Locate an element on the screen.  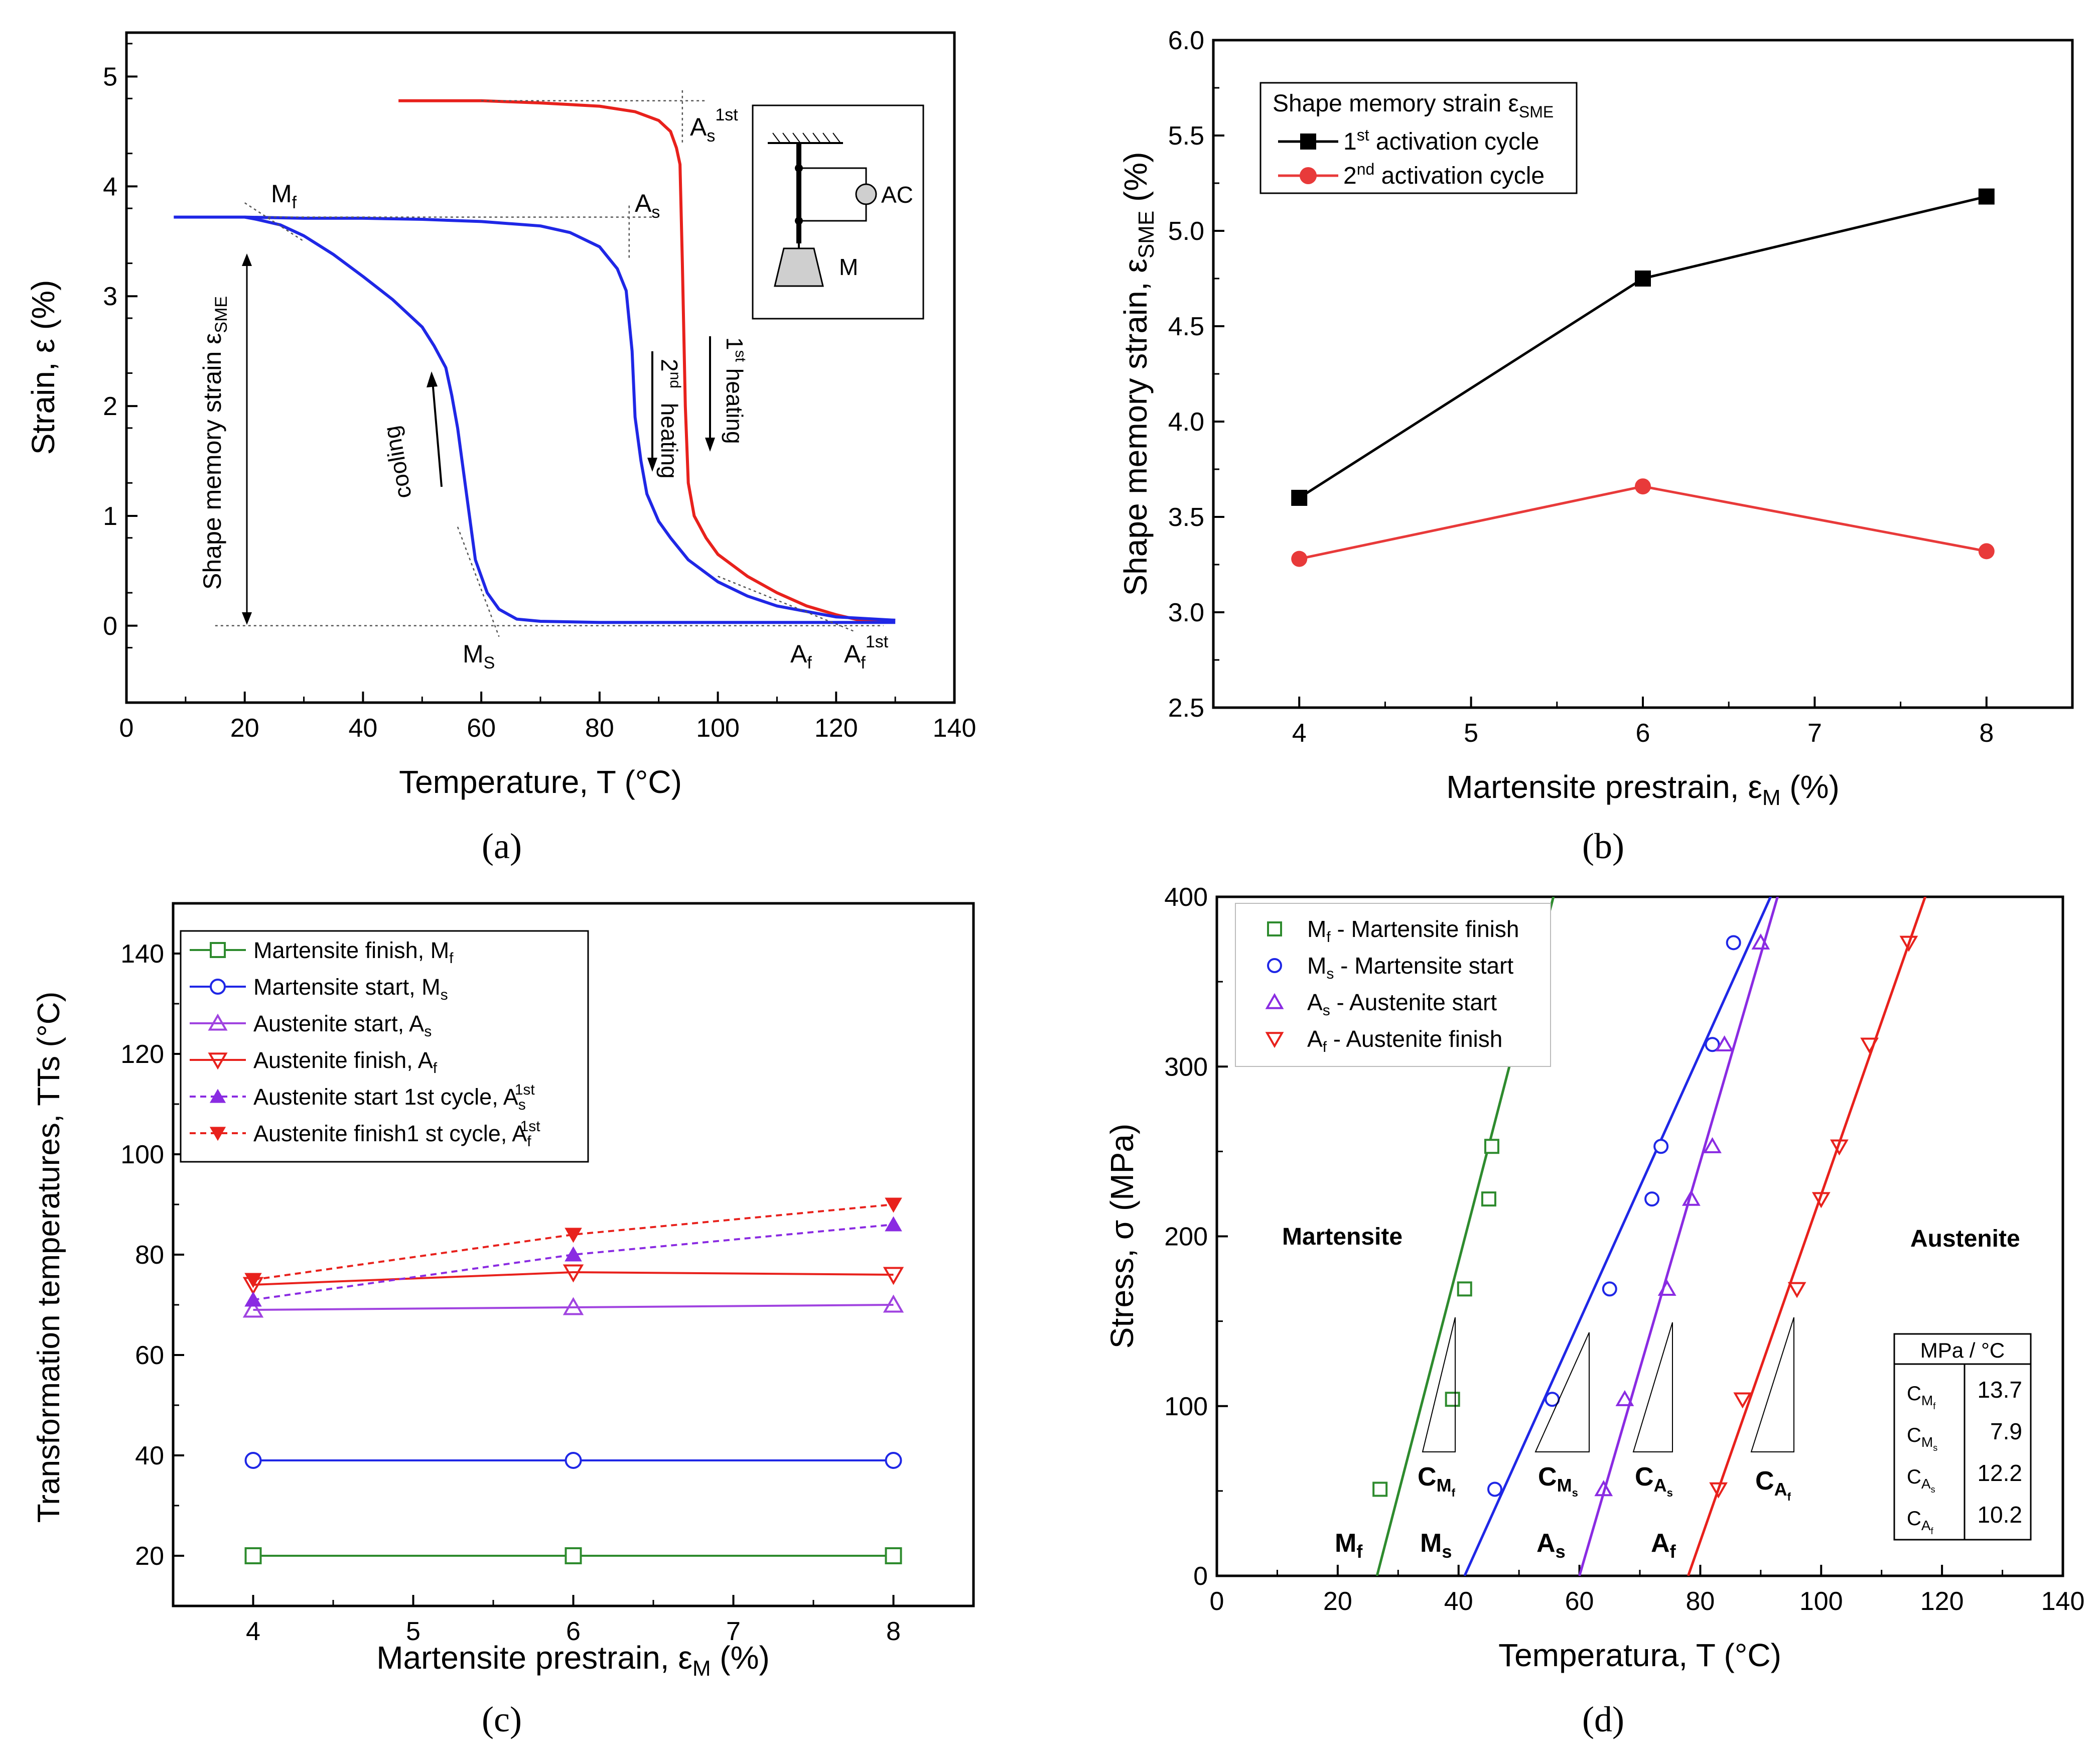
panel-d-legend-frame is located at coordinates (1393, 985).